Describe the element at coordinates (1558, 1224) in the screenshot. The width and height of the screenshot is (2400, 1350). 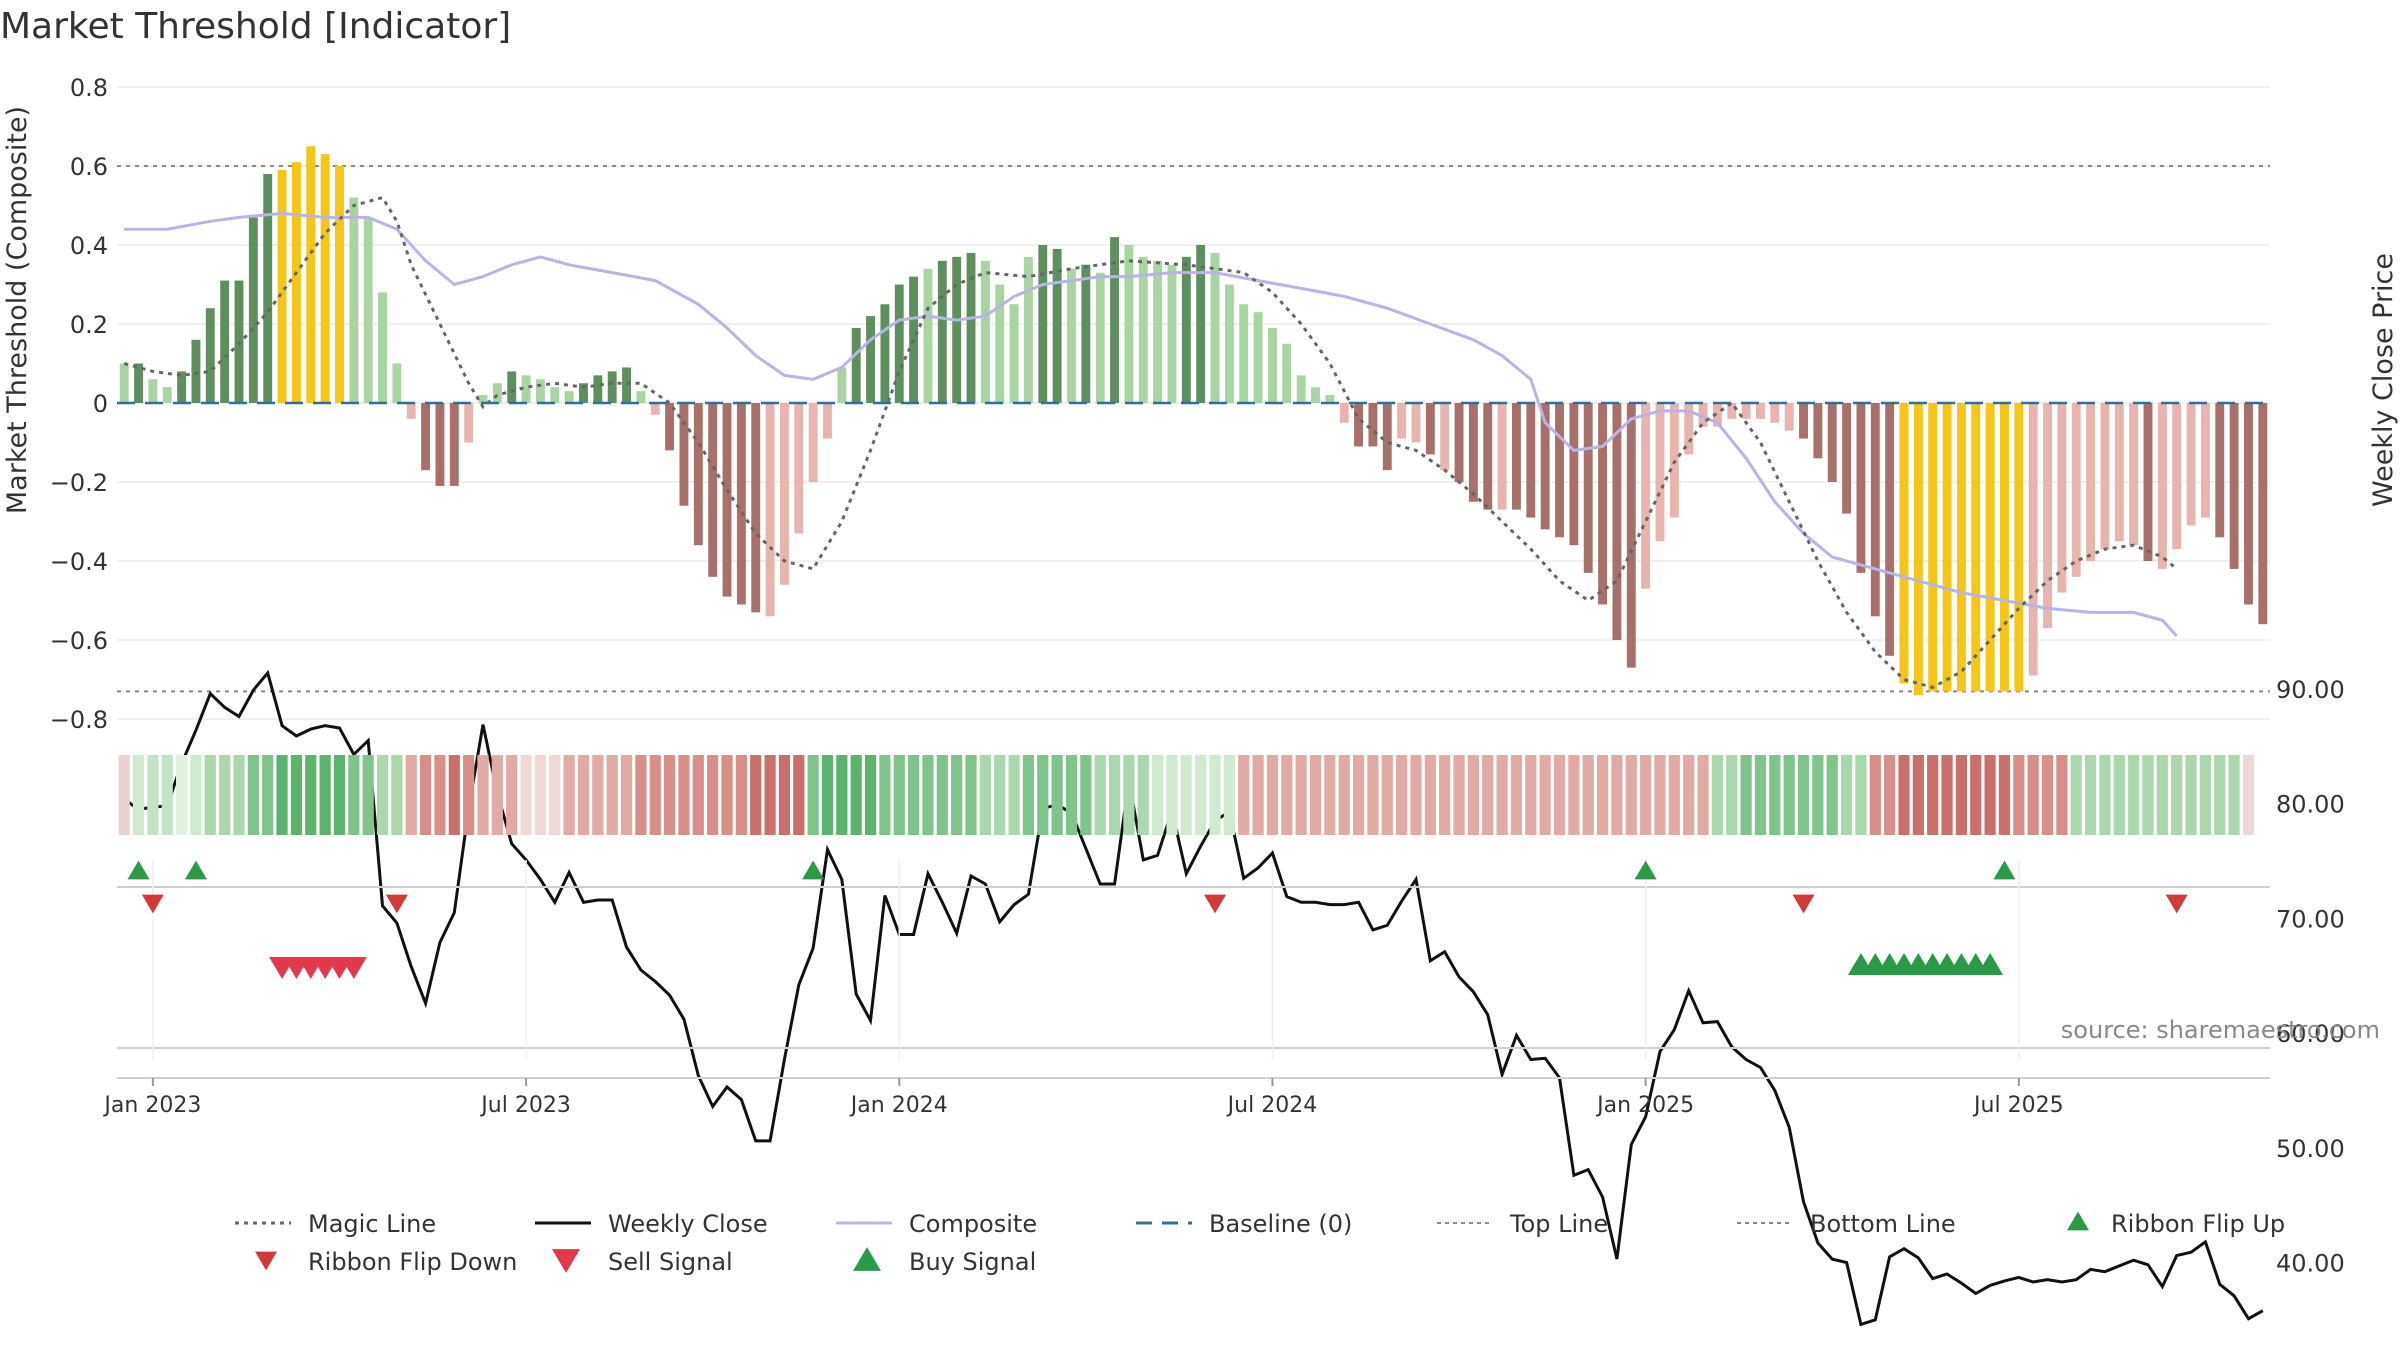
I see `legend-label: Top Line` at that location.